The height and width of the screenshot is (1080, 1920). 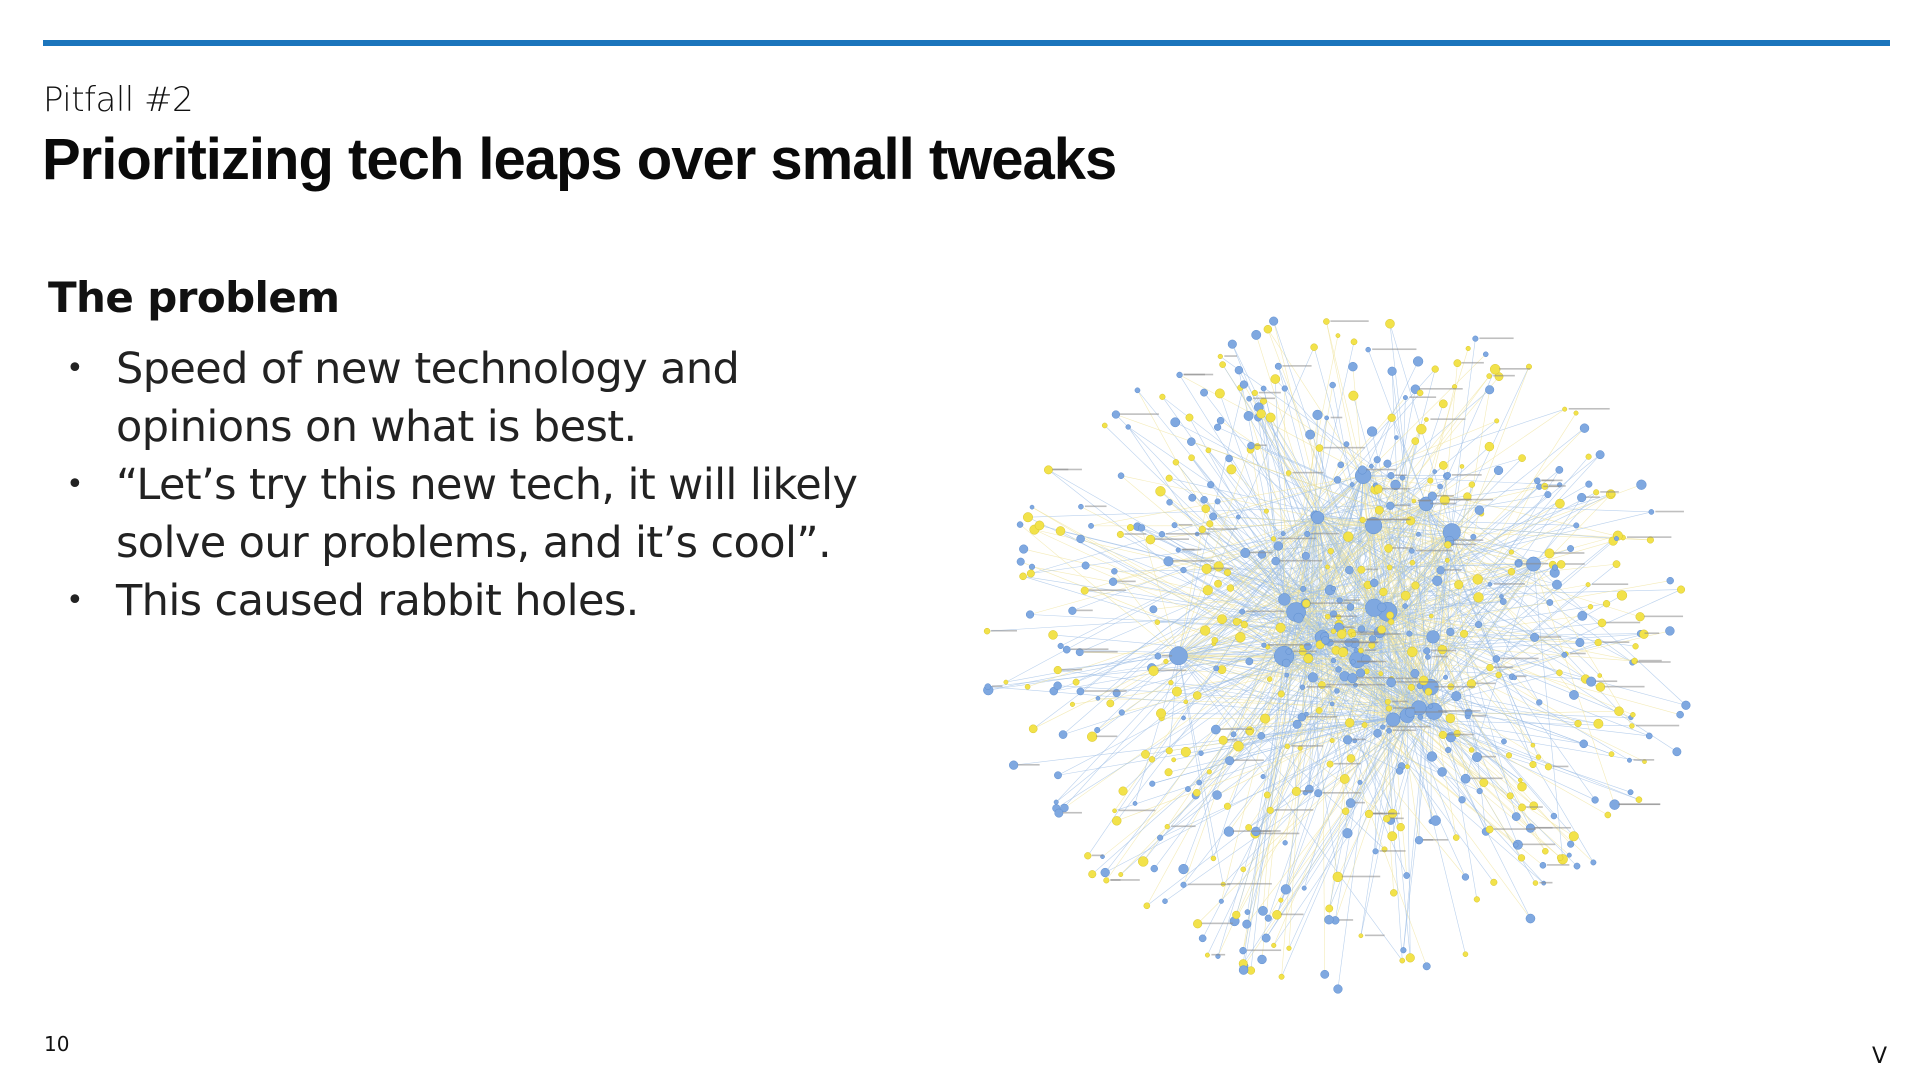 What do you see at coordinates (57, 1044) in the screenshot?
I see `page-number: 10` at bounding box center [57, 1044].